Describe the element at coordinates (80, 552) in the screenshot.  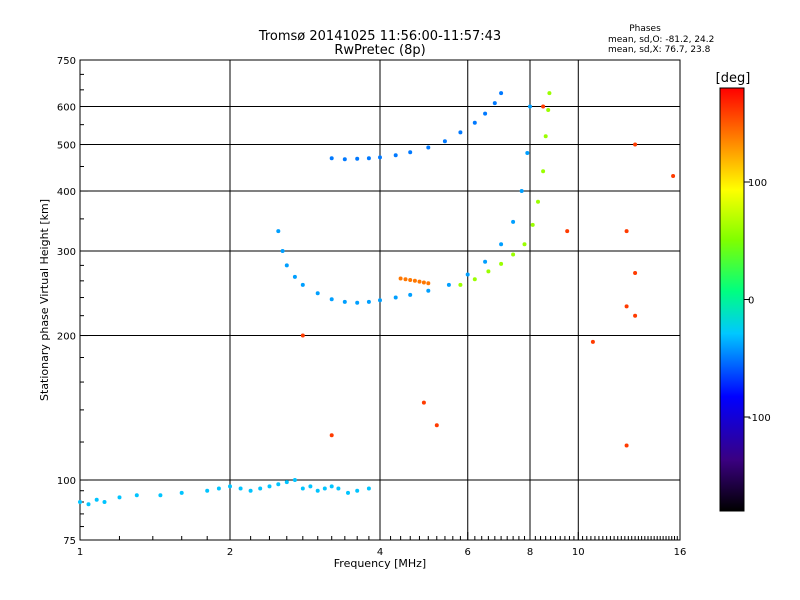
I see `x-tick-label: 1` at that location.